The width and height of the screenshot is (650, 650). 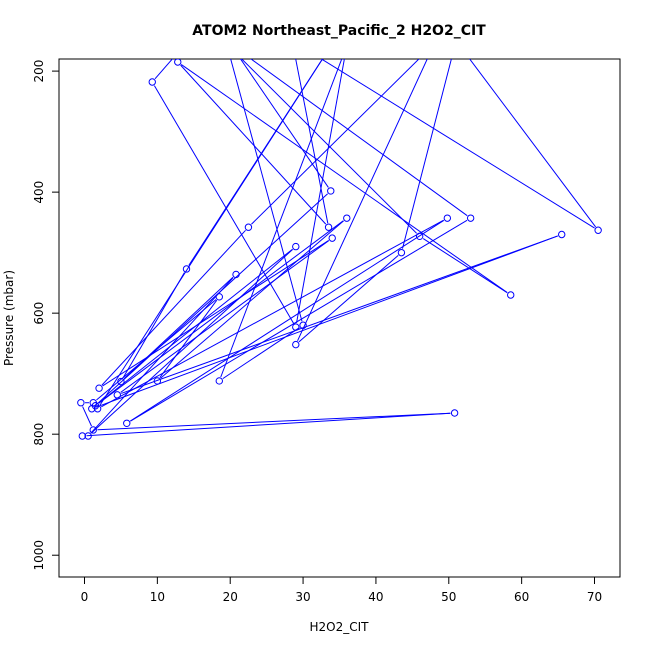 I want to click on chart-title: ATOM2 Northeast_Pacific_2 H2O2_CIT, so click(x=339, y=31).